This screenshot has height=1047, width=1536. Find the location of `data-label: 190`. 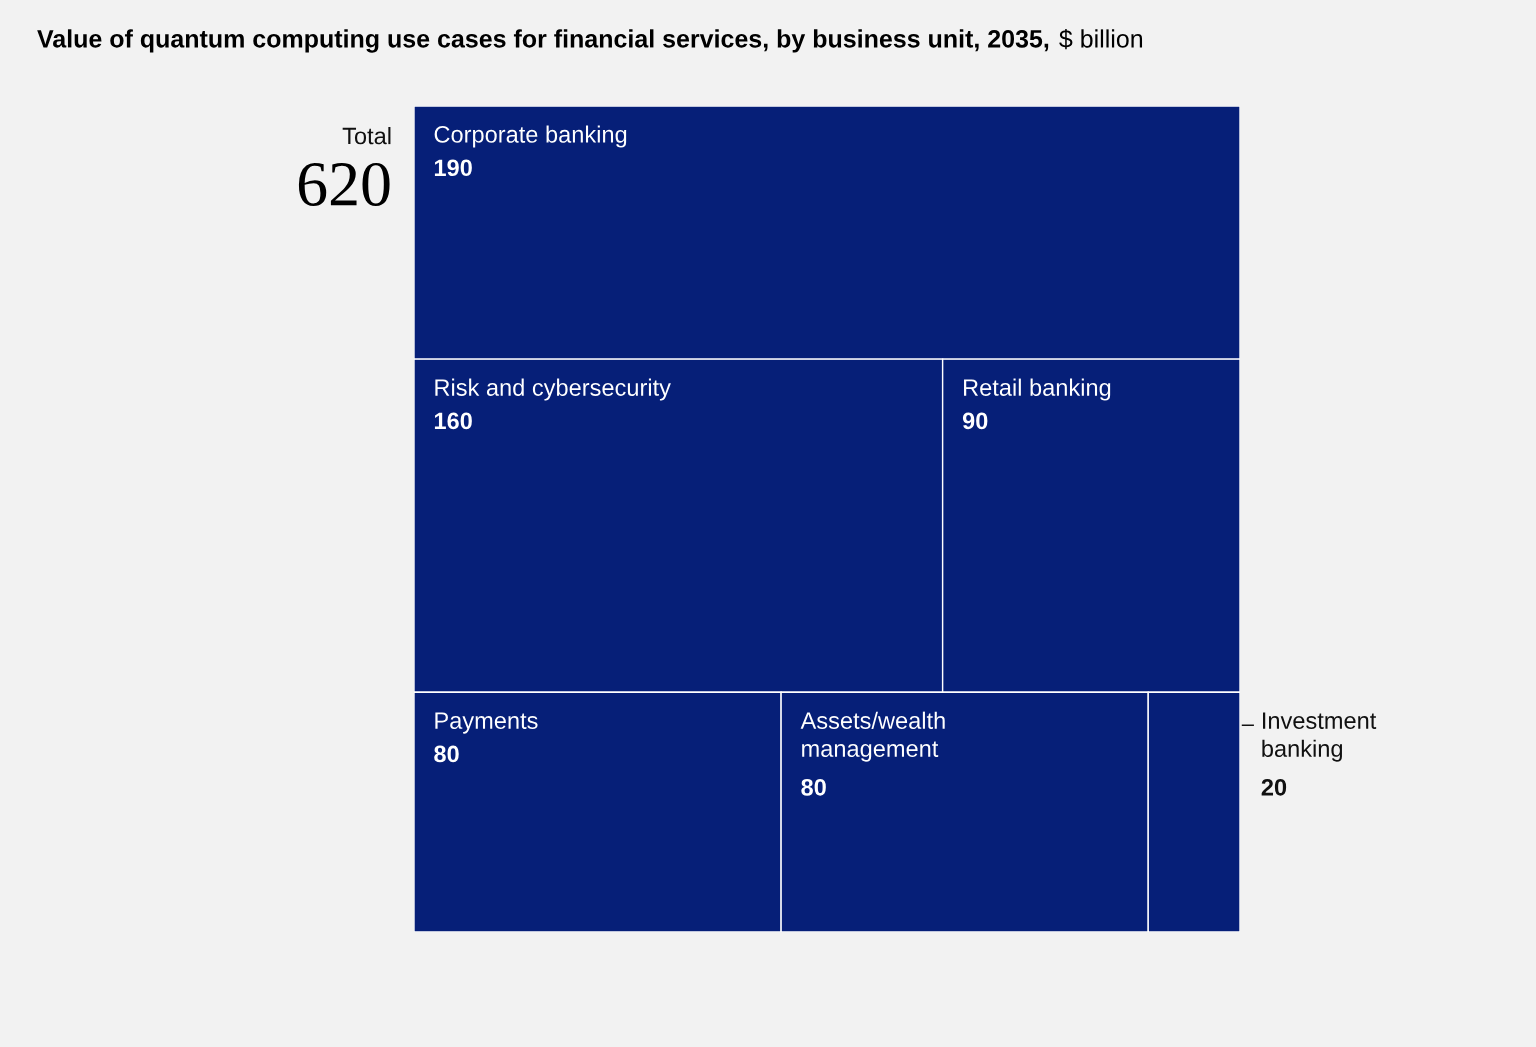

data-label: 190 is located at coordinates (453, 168).